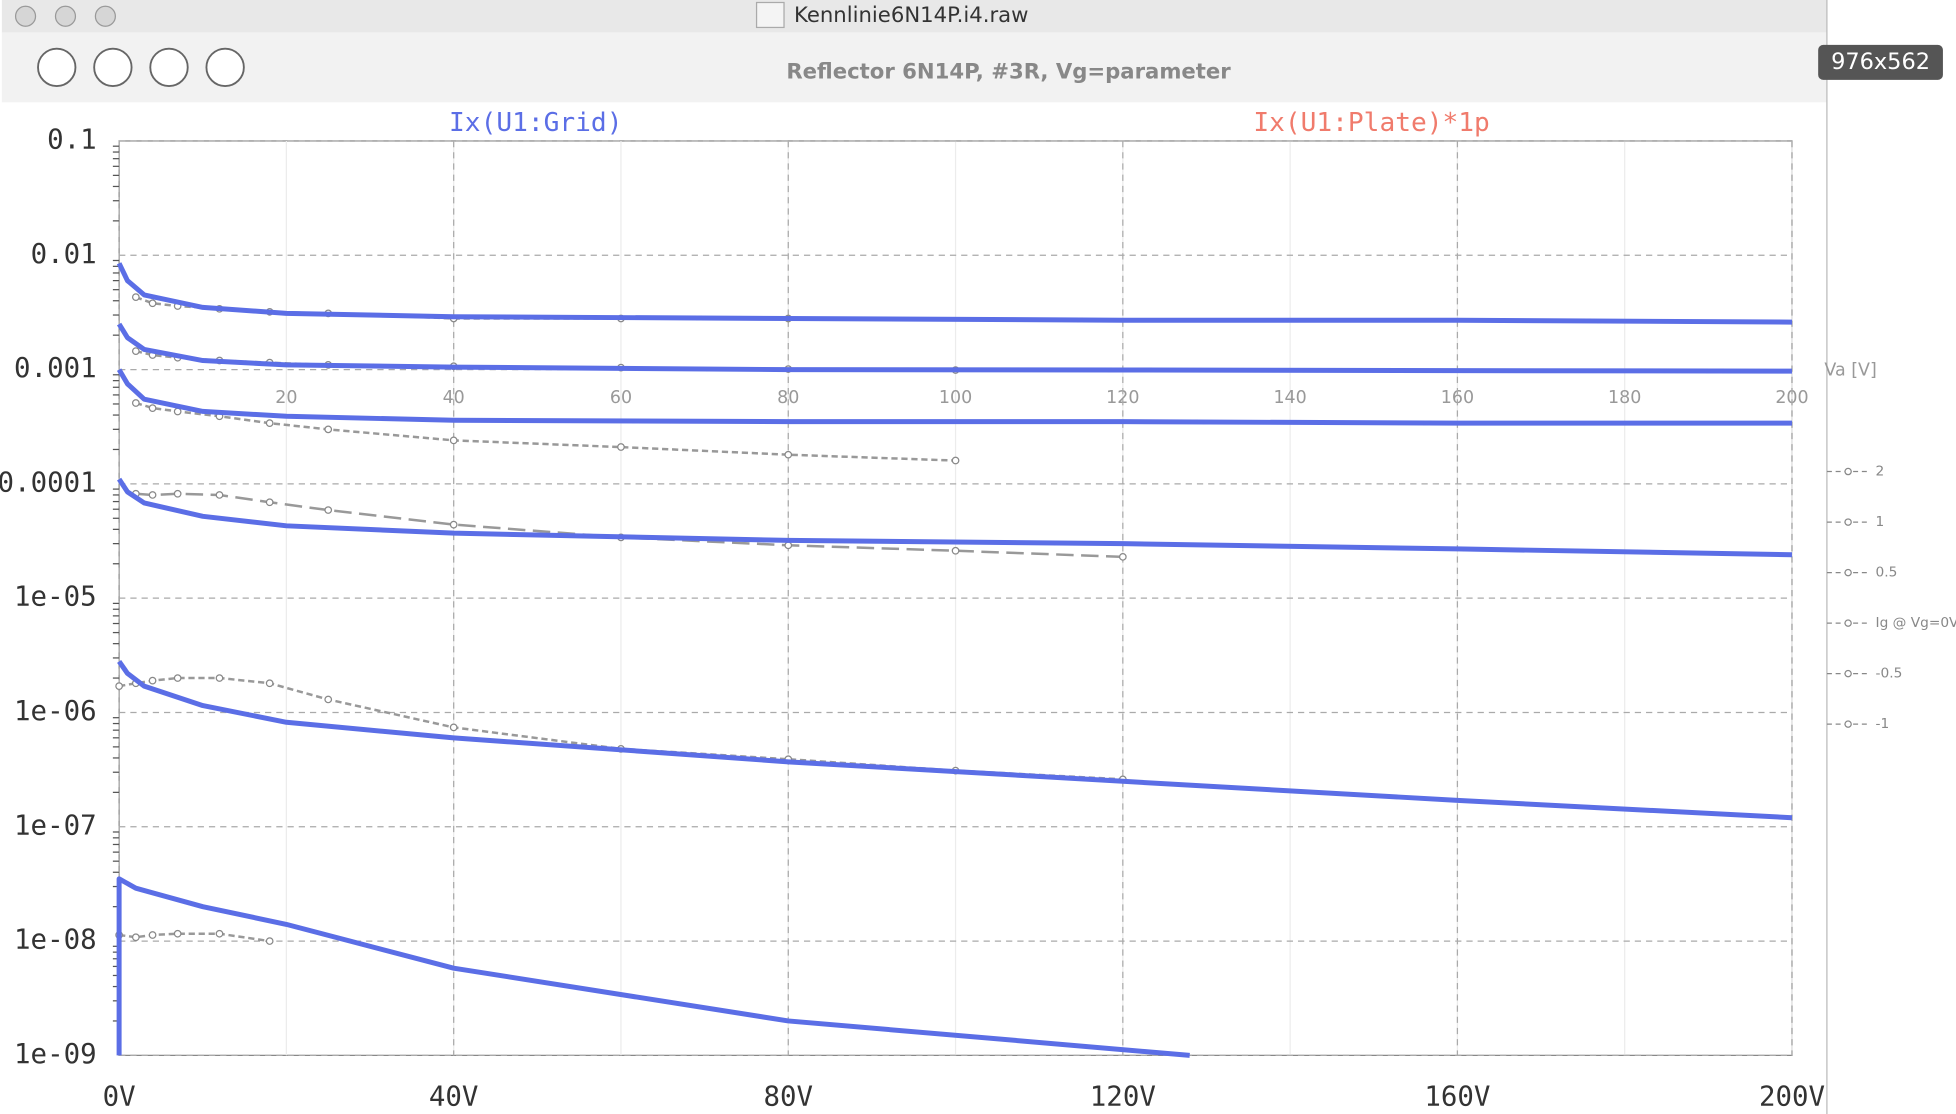 The height and width of the screenshot is (1114, 1956). What do you see at coordinates (1457, 1096) in the screenshot?
I see `x-tick-label: 160V` at bounding box center [1457, 1096].